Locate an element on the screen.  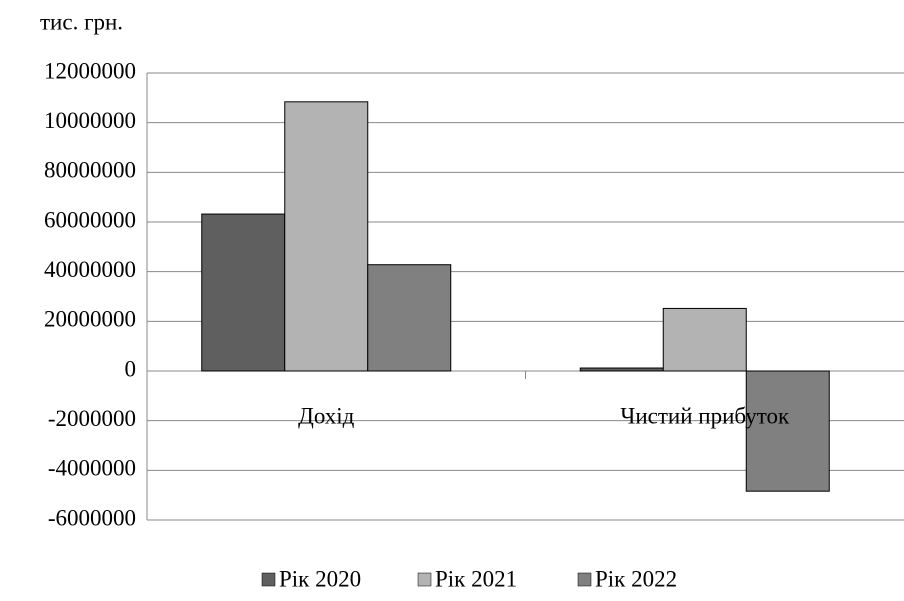
legend-label: Рік 2020 is located at coordinates (320, 578).